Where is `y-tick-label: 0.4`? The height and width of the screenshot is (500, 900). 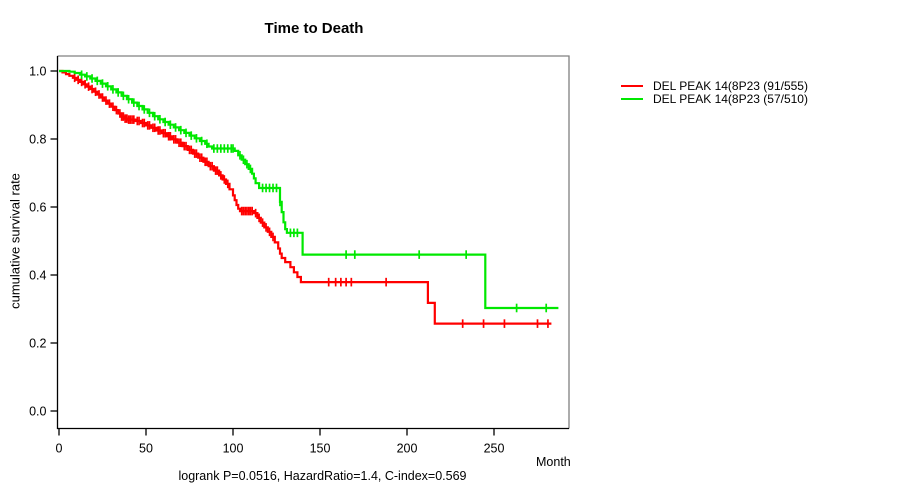 y-tick-label: 0.4 is located at coordinates (37, 276).